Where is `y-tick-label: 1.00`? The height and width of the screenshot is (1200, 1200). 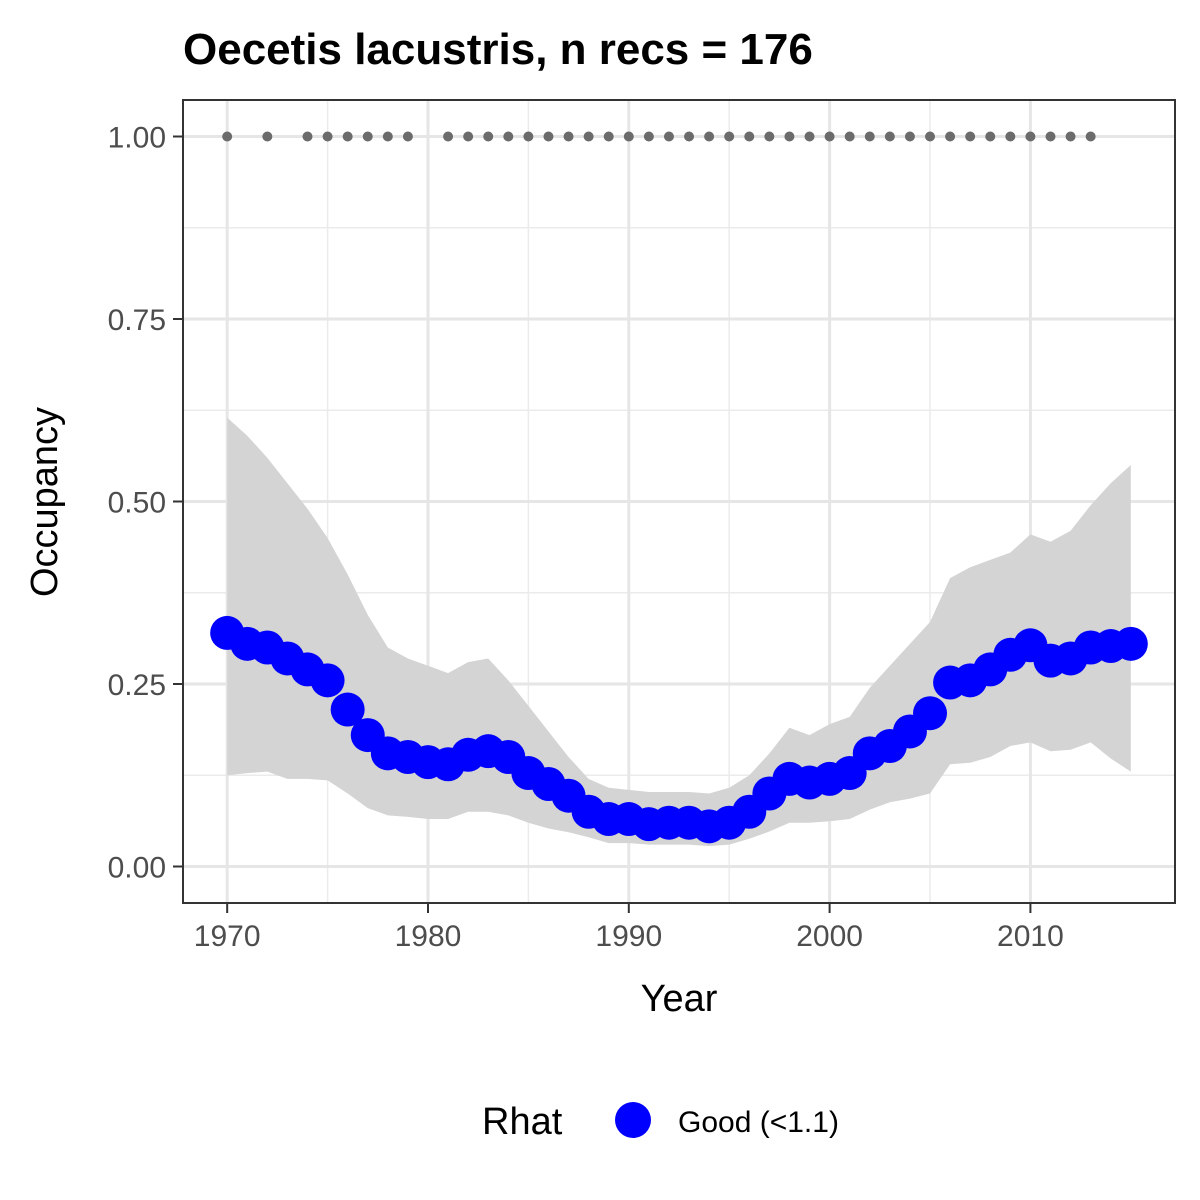 y-tick-label: 1.00 is located at coordinates (137, 138).